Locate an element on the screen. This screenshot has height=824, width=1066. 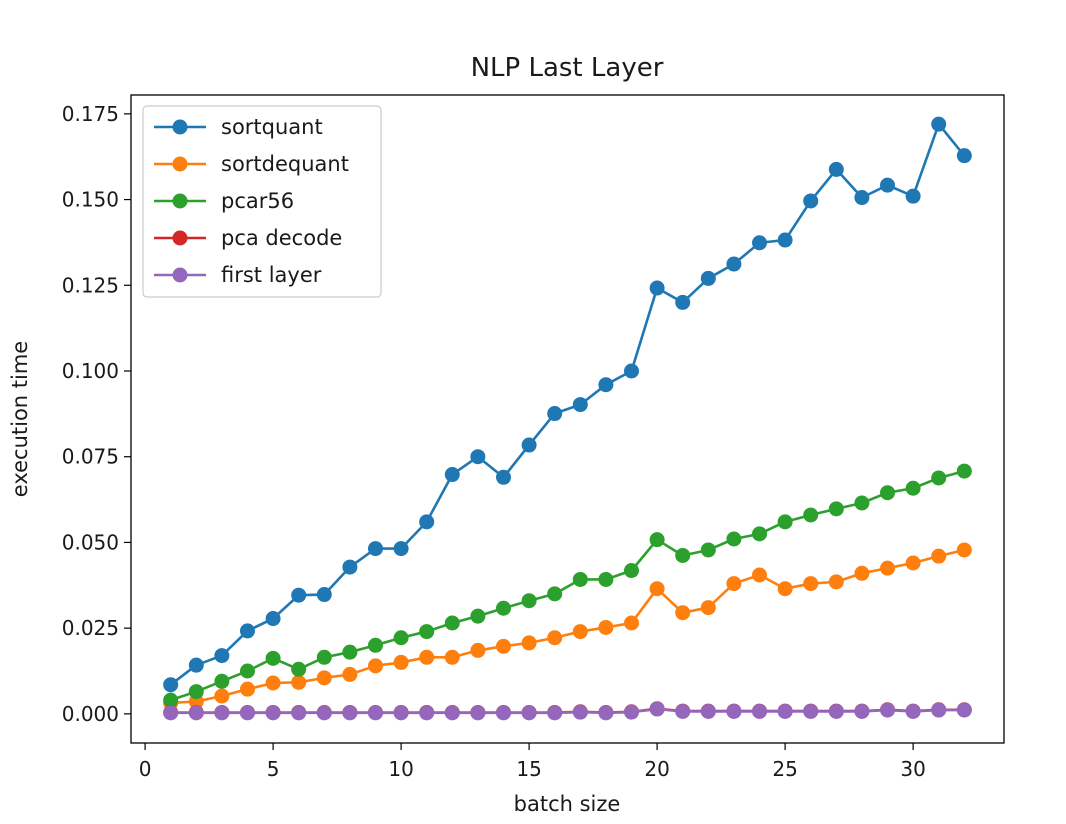
y-tick-label: 0.025 is located at coordinates (90, 628).